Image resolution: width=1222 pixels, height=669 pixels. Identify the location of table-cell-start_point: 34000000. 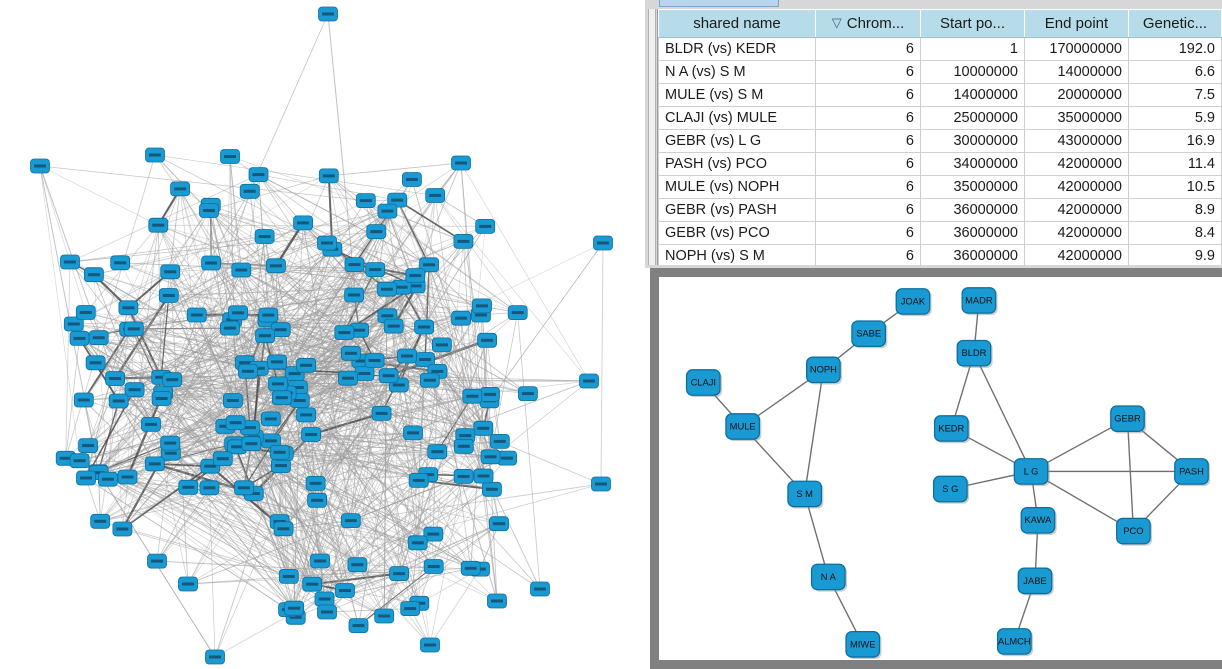
(972, 164).